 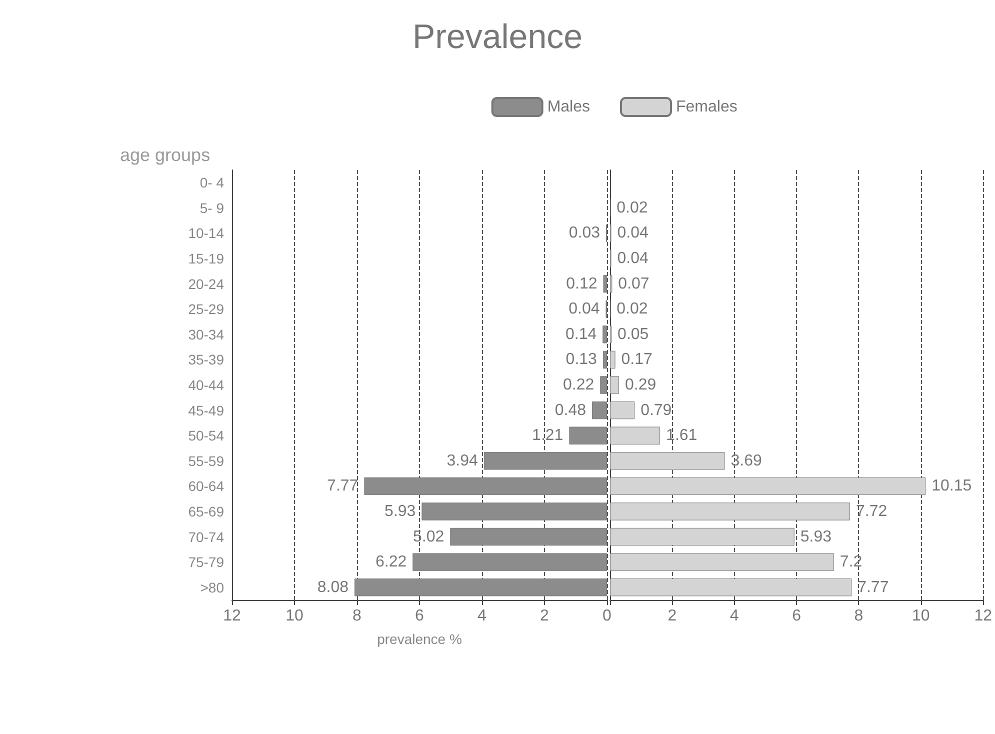 What do you see at coordinates (570, 410) in the screenshot?
I see `data-label: 0.48` at bounding box center [570, 410].